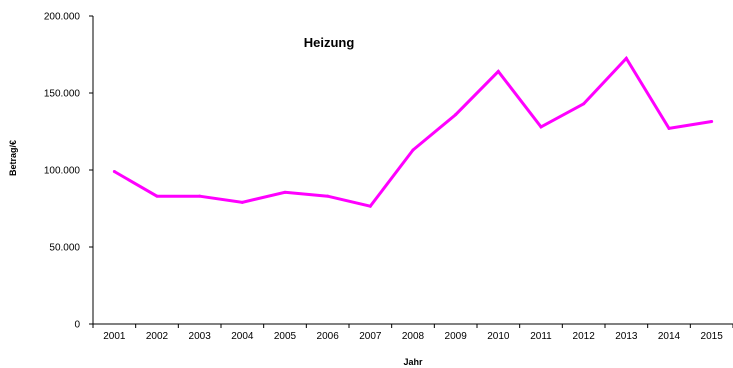 Image resolution: width=733 pixels, height=368 pixels. What do you see at coordinates (62, 94) in the screenshot?
I see `y-tick-label: 150.000` at bounding box center [62, 94].